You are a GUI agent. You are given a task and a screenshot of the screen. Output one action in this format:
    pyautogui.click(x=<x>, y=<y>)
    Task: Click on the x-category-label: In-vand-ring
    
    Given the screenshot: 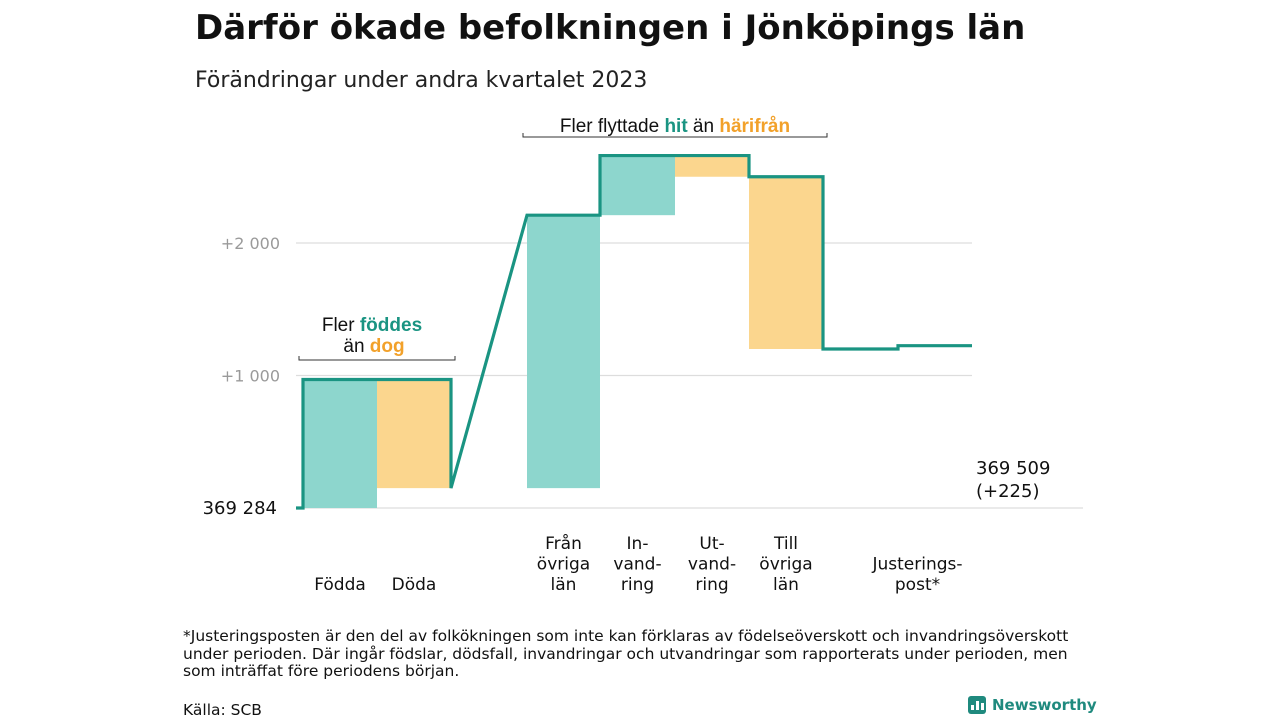 What is the action you would take?
    pyautogui.click(x=637, y=564)
    